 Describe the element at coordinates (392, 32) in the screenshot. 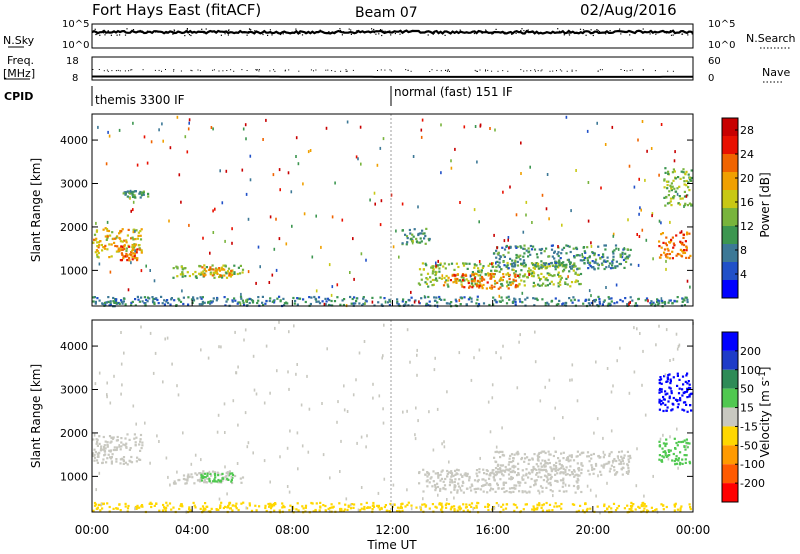

I see `noise-line` at that location.